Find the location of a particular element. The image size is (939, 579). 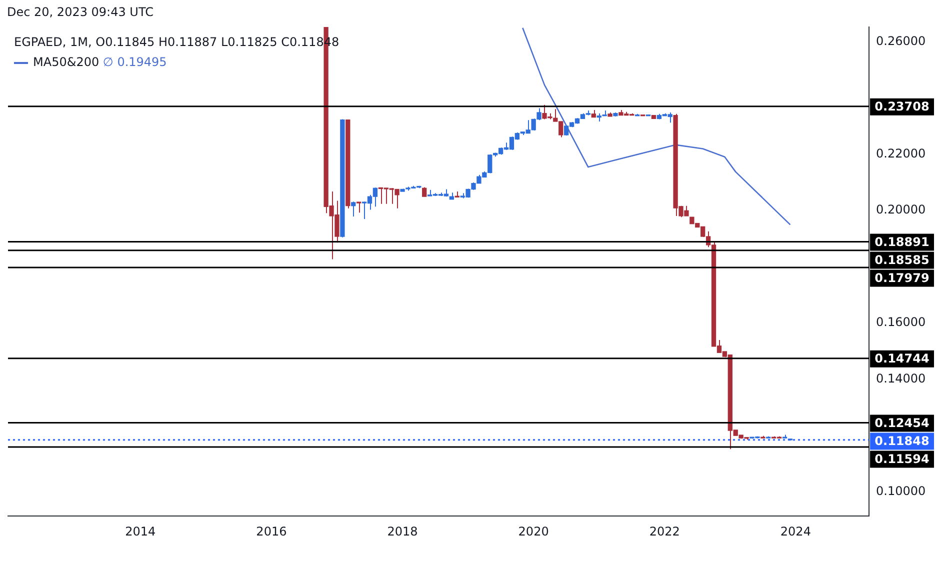

ref-line-label: 0.18891 is located at coordinates (902, 241).